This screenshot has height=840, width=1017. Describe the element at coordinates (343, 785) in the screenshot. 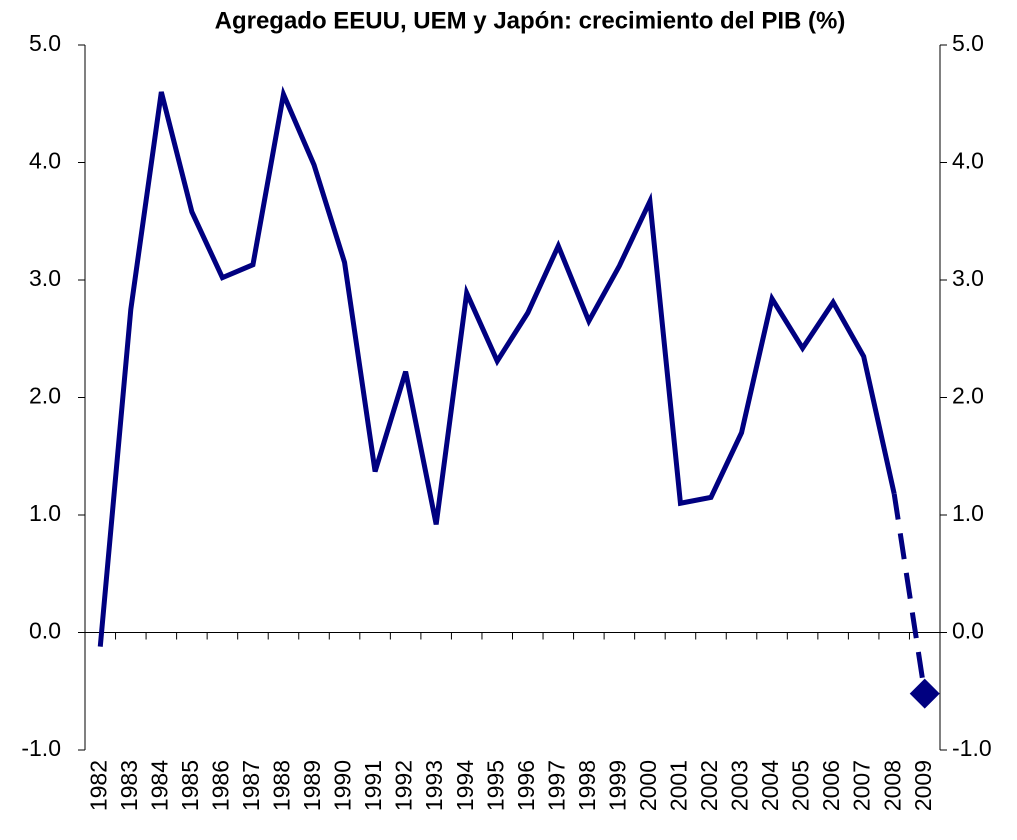

I see `x-tick-label: 1990` at that location.